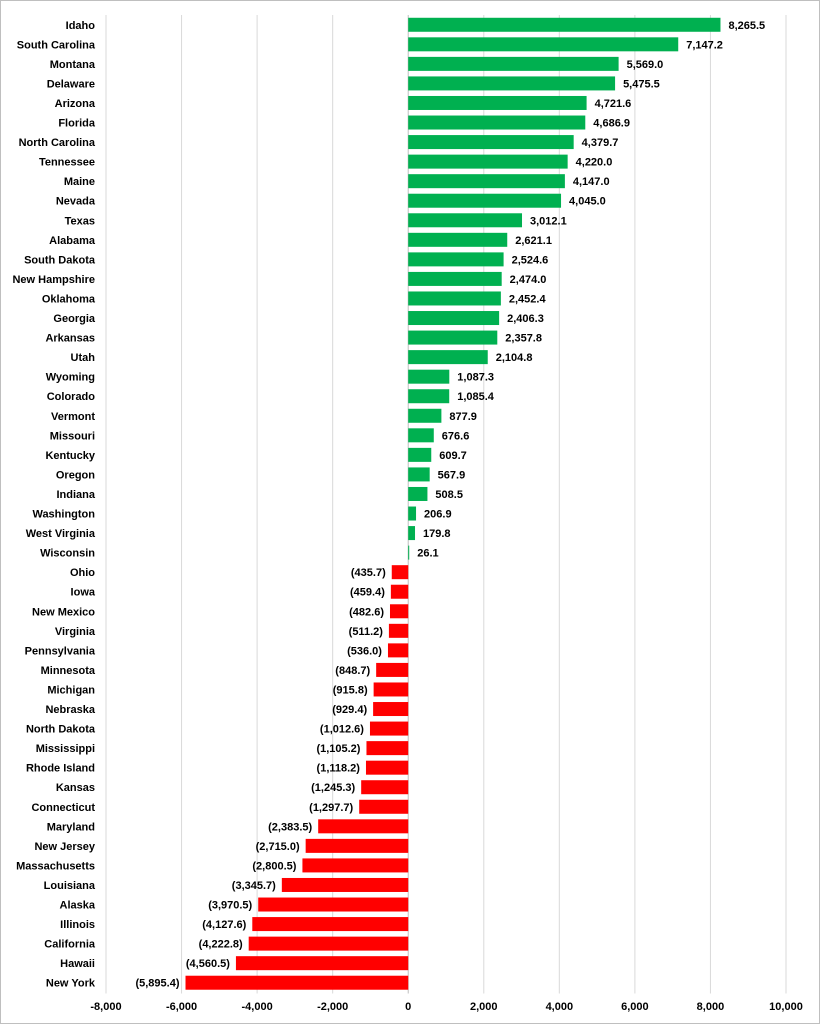 Image resolution: width=820 pixels, height=1024 pixels. Describe the element at coordinates (366, 612) in the screenshot. I see `value-label: (482.6)` at that location.